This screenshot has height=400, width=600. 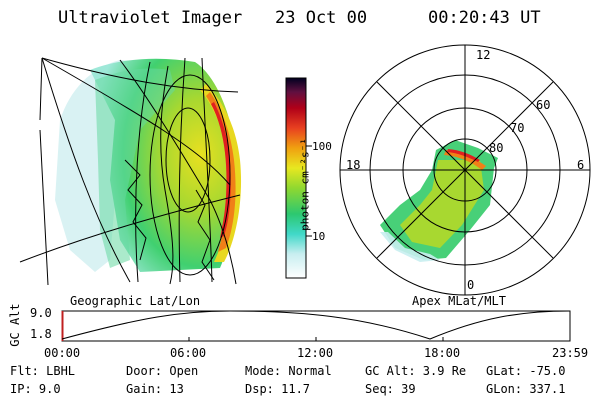 What do you see at coordinates (526, 371) in the screenshot?
I see `glat-info: GLat: -75.0` at bounding box center [526, 371].